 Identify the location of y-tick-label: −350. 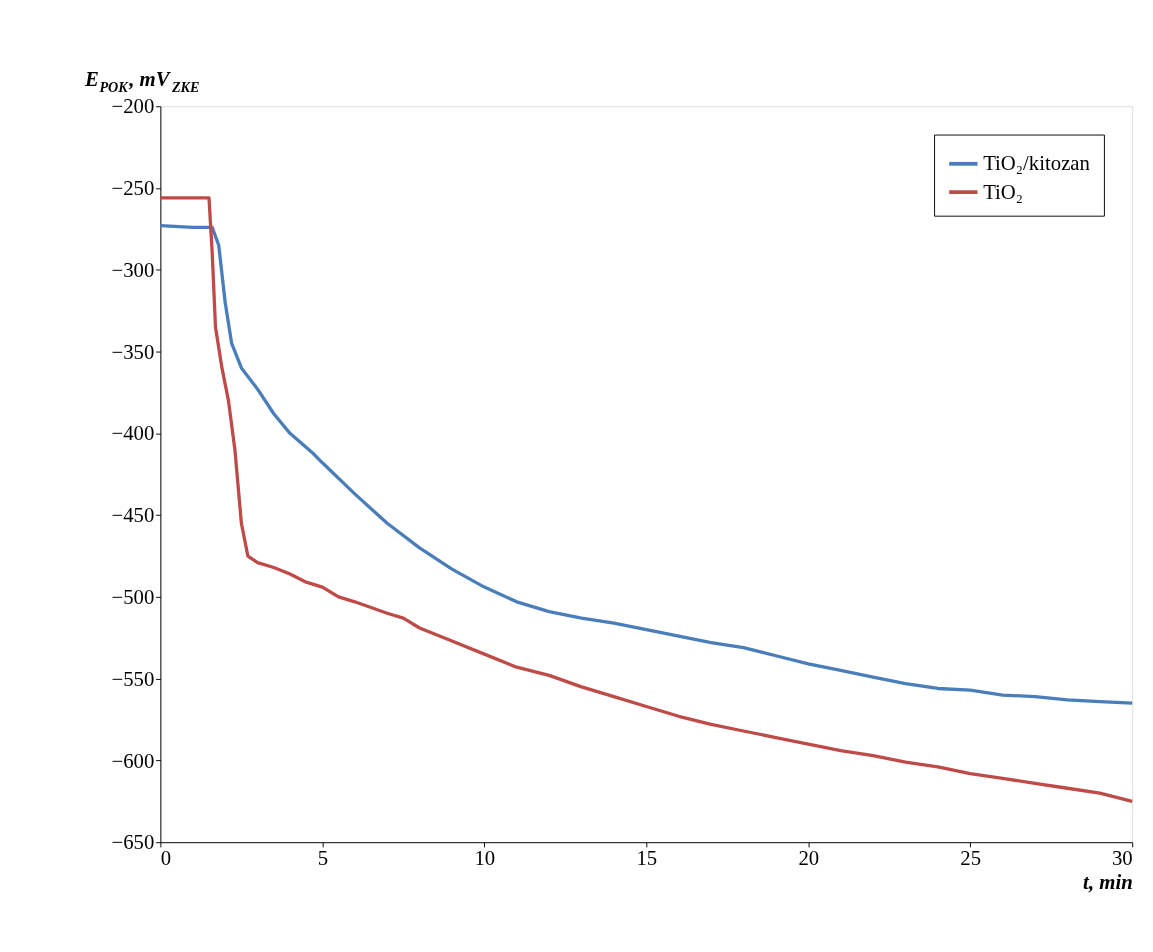
(133, 351).